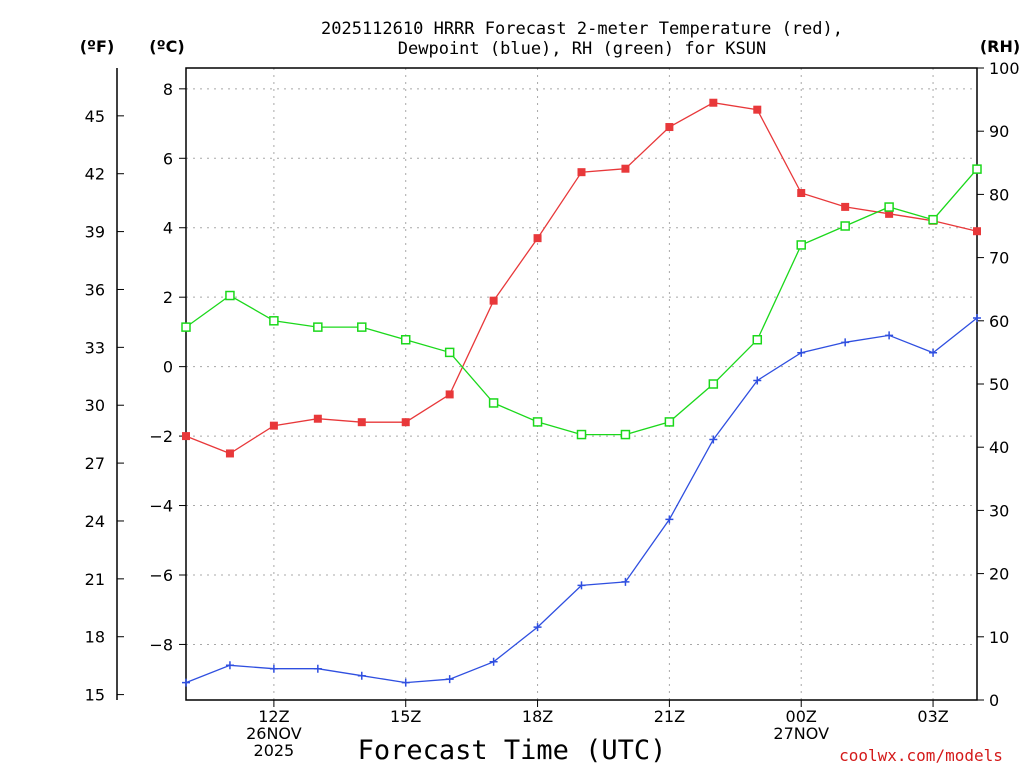  Describe the element at coordinates (994, 700) in the screenshot. I see `rh-tick-label: 0` at that location.